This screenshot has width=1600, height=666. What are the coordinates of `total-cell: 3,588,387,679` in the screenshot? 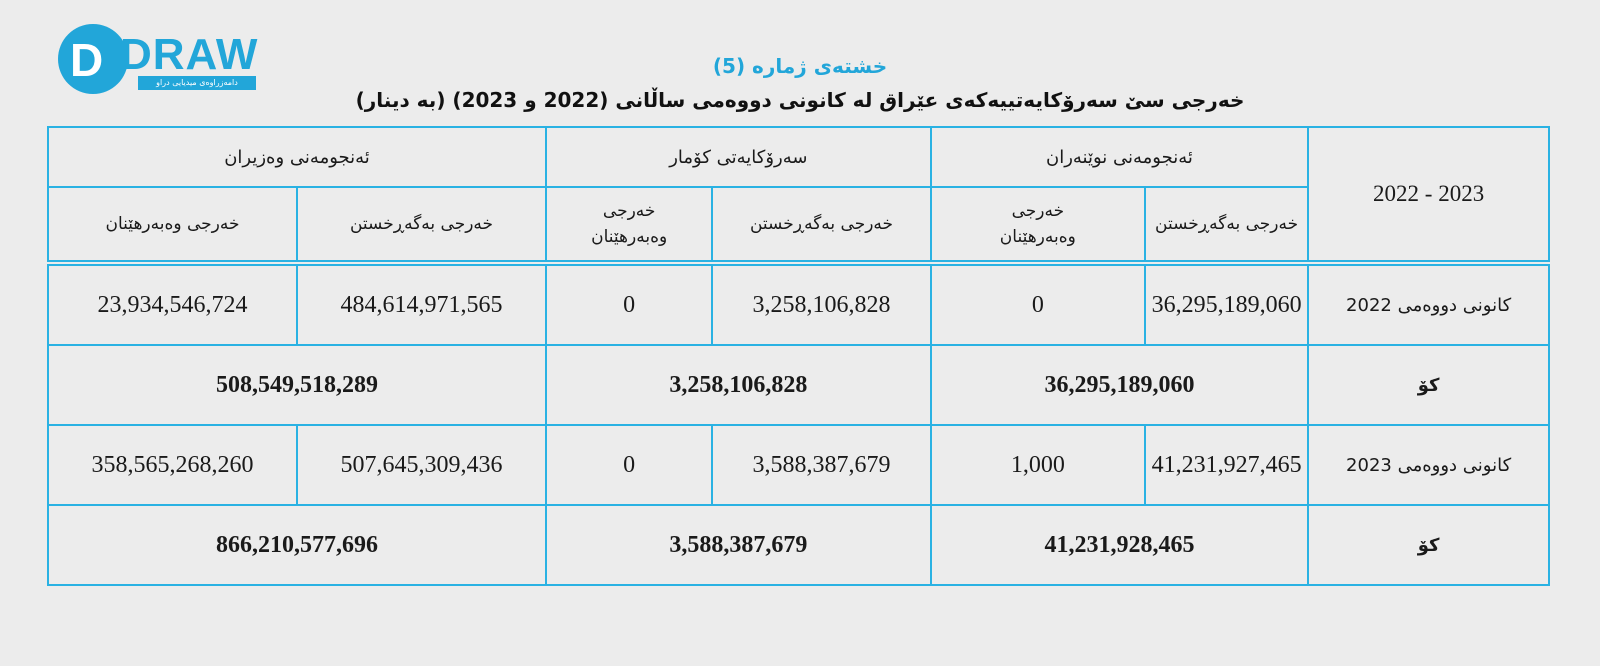 It's located at (738, 545).